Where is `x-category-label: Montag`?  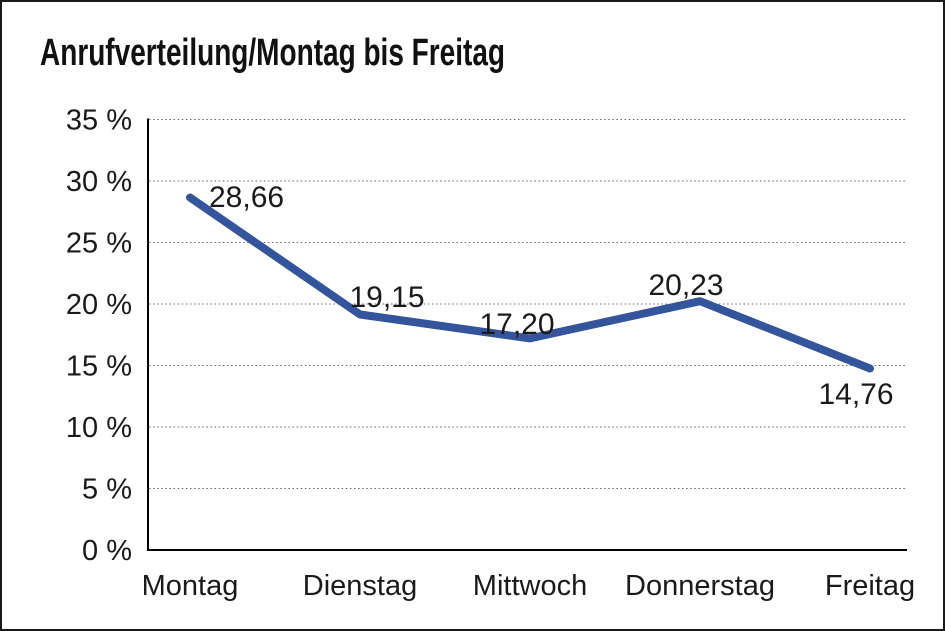 x-category-label: Montag is located at coordinates (190, 586).